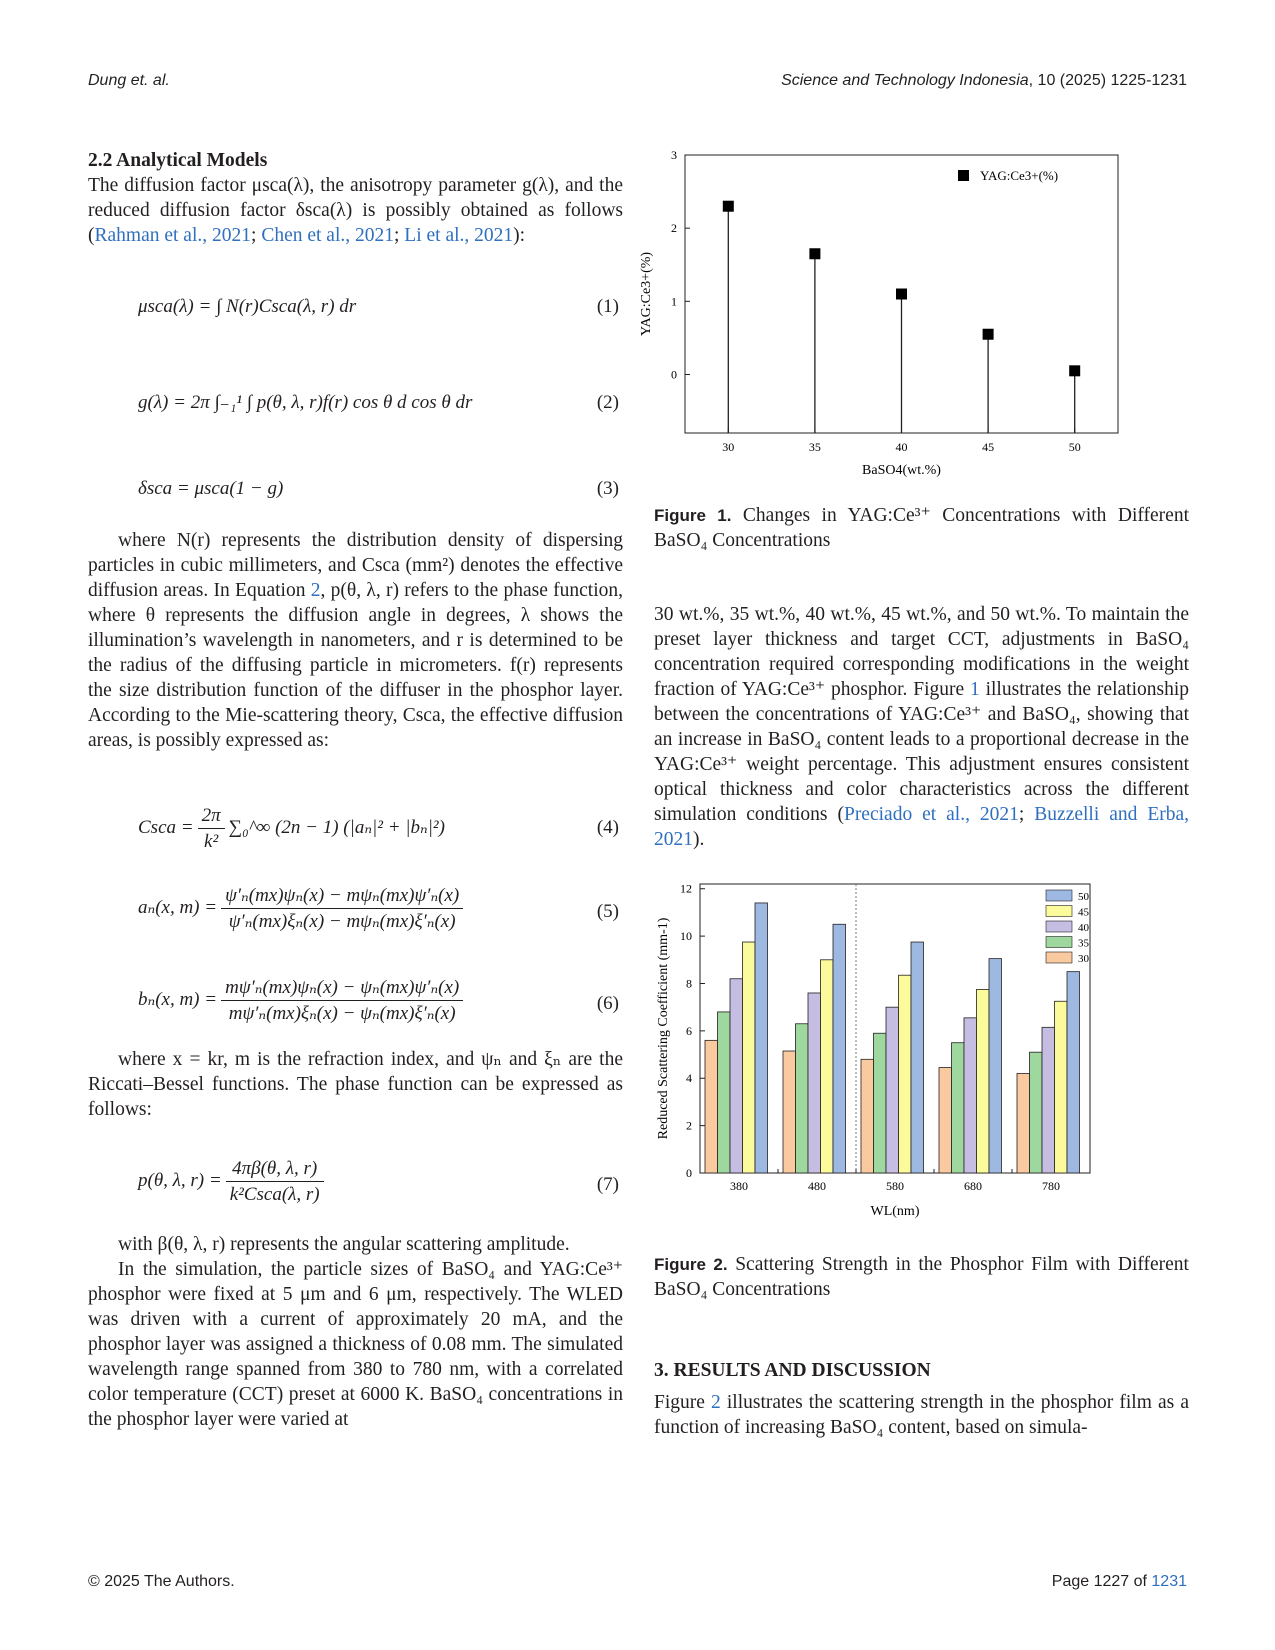 This screenshot has height=1650, width=1275. Describe the element at coordinates (173, 235) in the screenshot. I see `citation-link: Rahman et al., 2021` at that location.